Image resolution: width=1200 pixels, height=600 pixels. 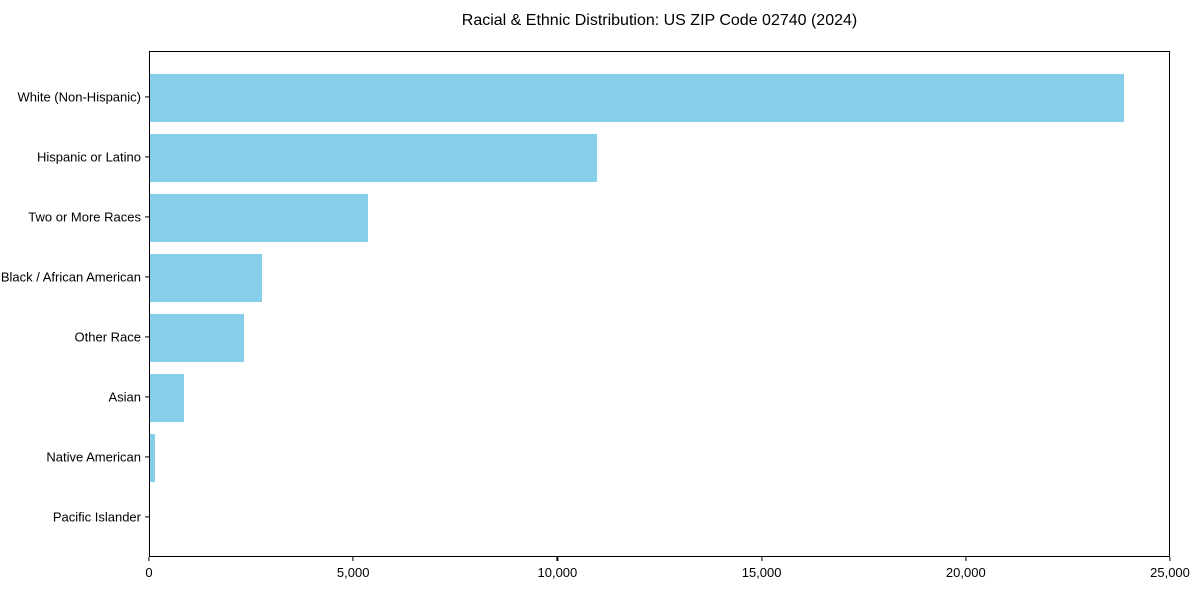 What do you see at coordinates (206, 278) in the screenshot?
I see `bar-black-african-american` at bounding box center [206, 278].